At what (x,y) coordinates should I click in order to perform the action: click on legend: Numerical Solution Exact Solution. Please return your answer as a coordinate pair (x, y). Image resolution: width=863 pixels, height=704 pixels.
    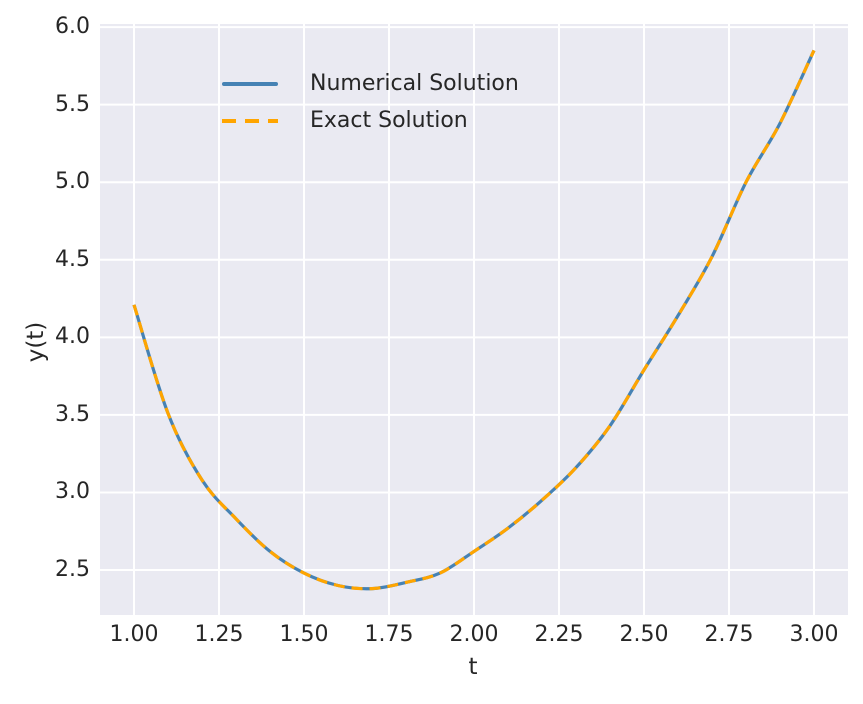
    Looking at the image, I should click on (370, 102).